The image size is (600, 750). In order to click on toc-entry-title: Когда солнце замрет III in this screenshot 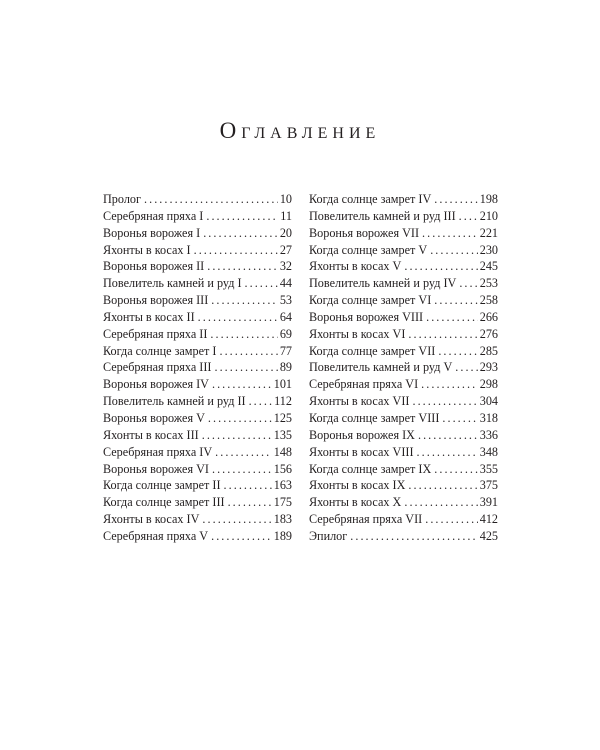, I will do `click(164, 502)`.